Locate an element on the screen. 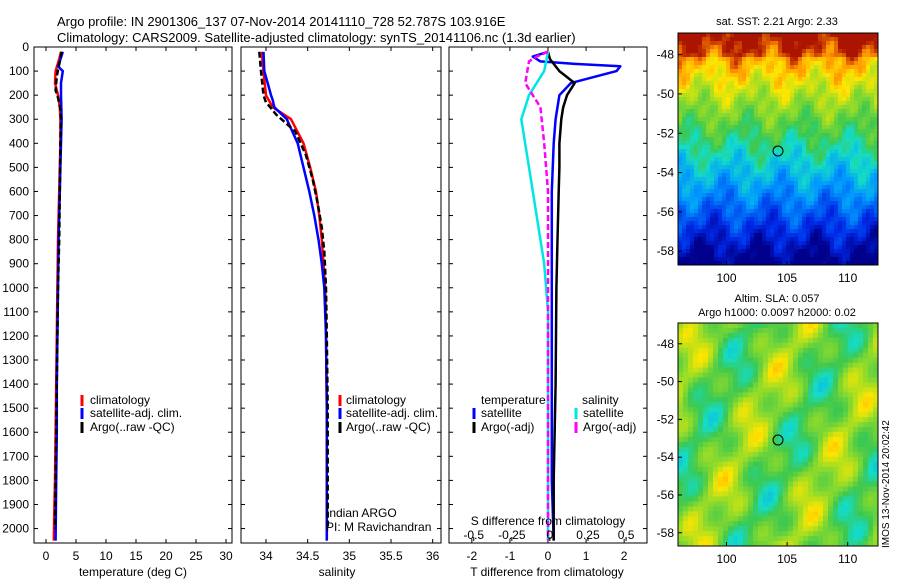 This screenshot has height=580, width=900. map-y-tick-label: -56 is located at coordinates (666, 212).